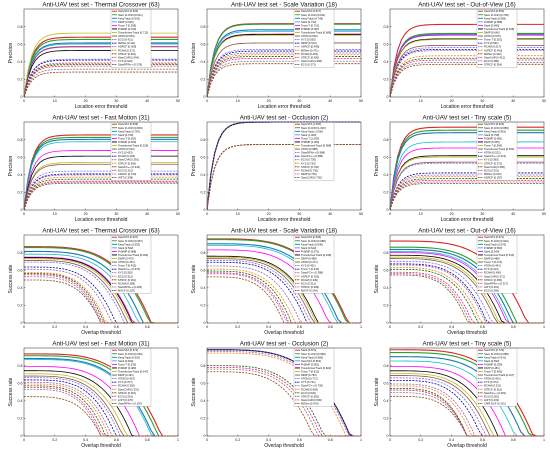 The image size is (550, 453). What do you see at coordinates (495, 131) in the screenshot?
I see `legend-entry: KeepTrack [0.861]` at bounding box center [495, 131].